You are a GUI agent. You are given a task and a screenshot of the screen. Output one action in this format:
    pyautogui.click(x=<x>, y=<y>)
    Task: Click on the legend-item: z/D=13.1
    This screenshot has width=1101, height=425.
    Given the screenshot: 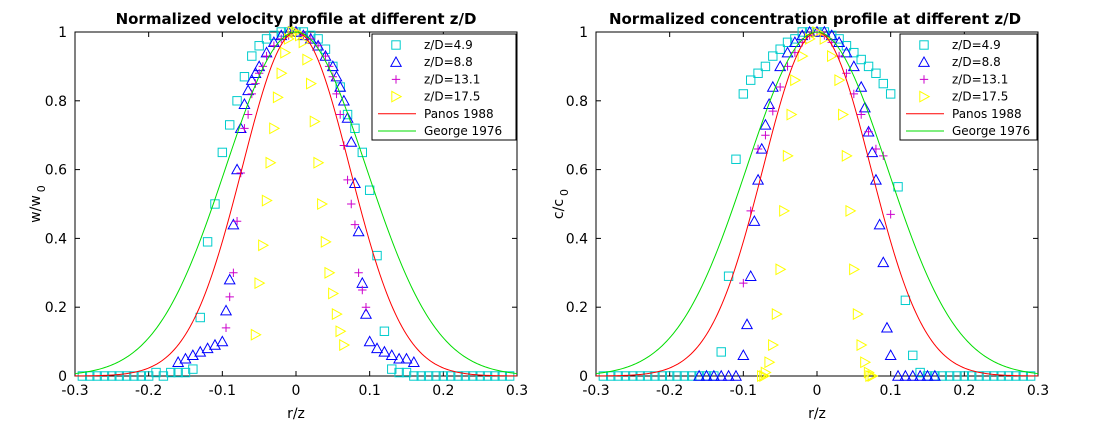 What is the action you would take?
    pyautogui.click(x=435, y=79)
    